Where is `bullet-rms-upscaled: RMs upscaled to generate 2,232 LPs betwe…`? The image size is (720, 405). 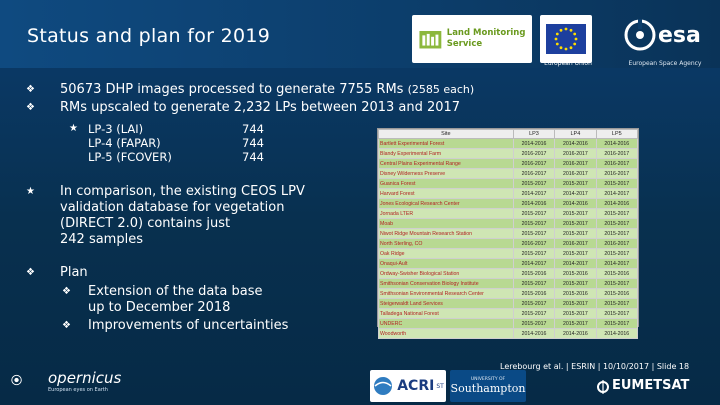
bullet-rms-upscaled: RMs upscaled to generate 2,232 LPs betwe… is located at coordinates (260, 107).